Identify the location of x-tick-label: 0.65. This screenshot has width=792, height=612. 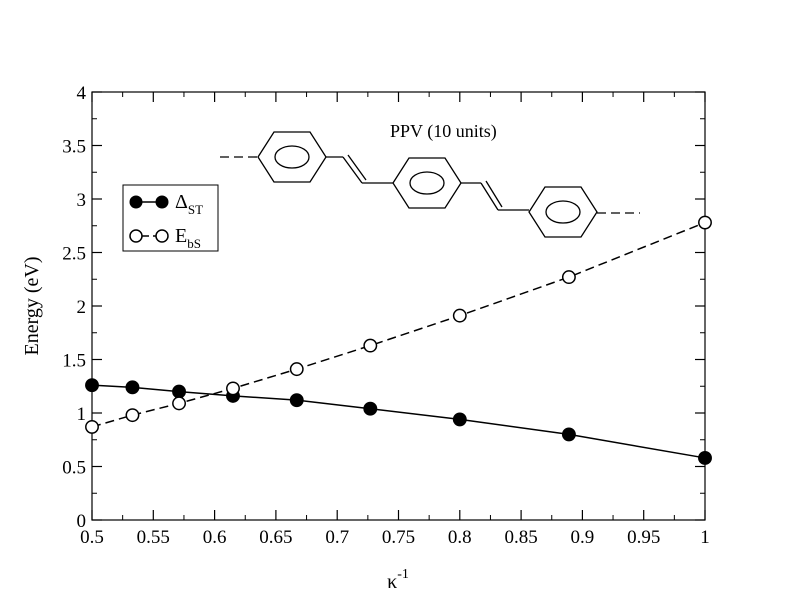
(275, 537).